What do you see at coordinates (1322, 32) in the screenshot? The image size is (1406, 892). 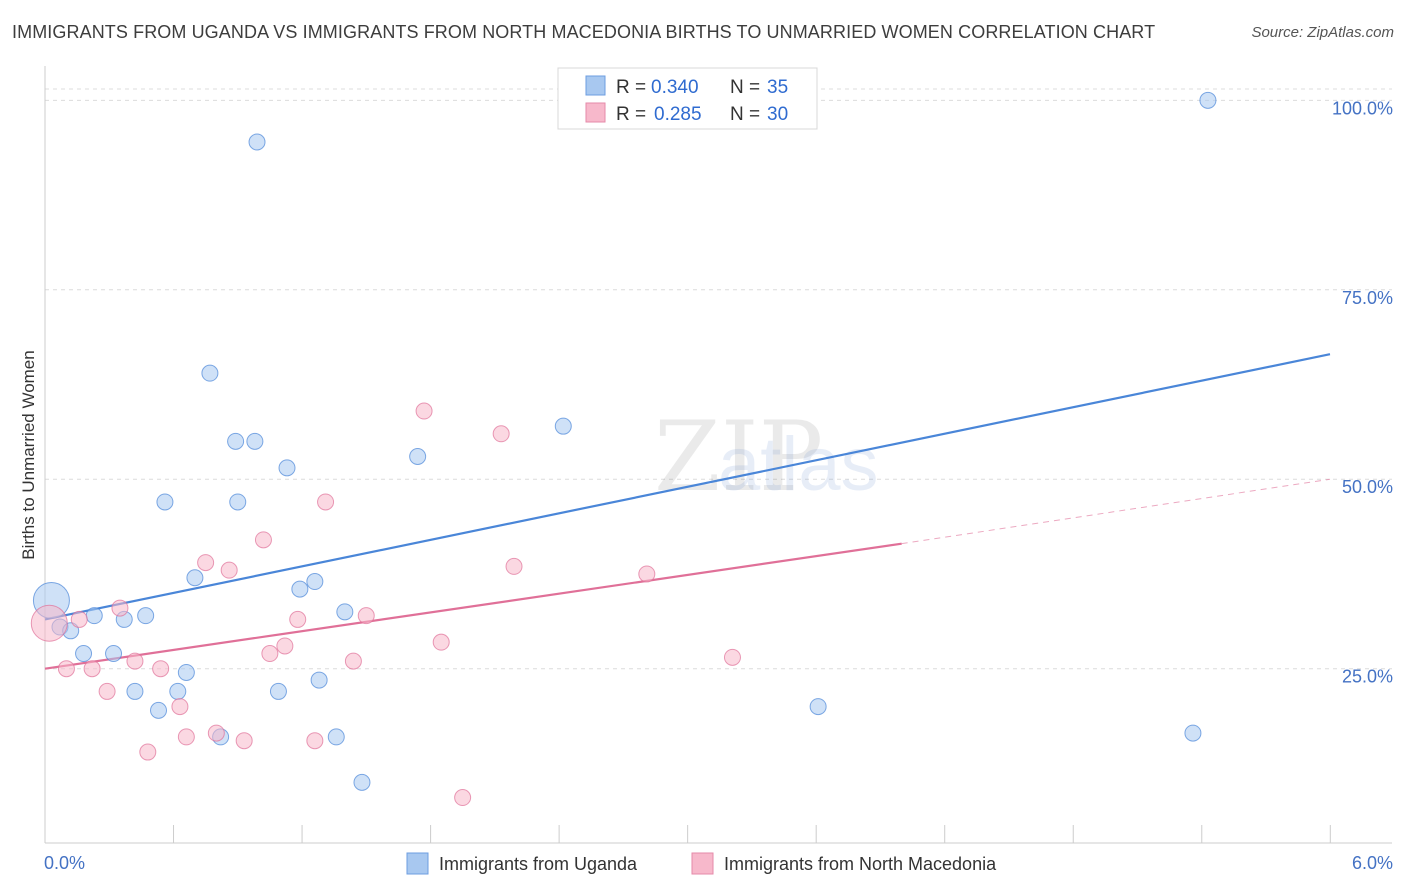 I see `source-credit: Source: ZipAtlas.com` at bounding box center [1322, 32].